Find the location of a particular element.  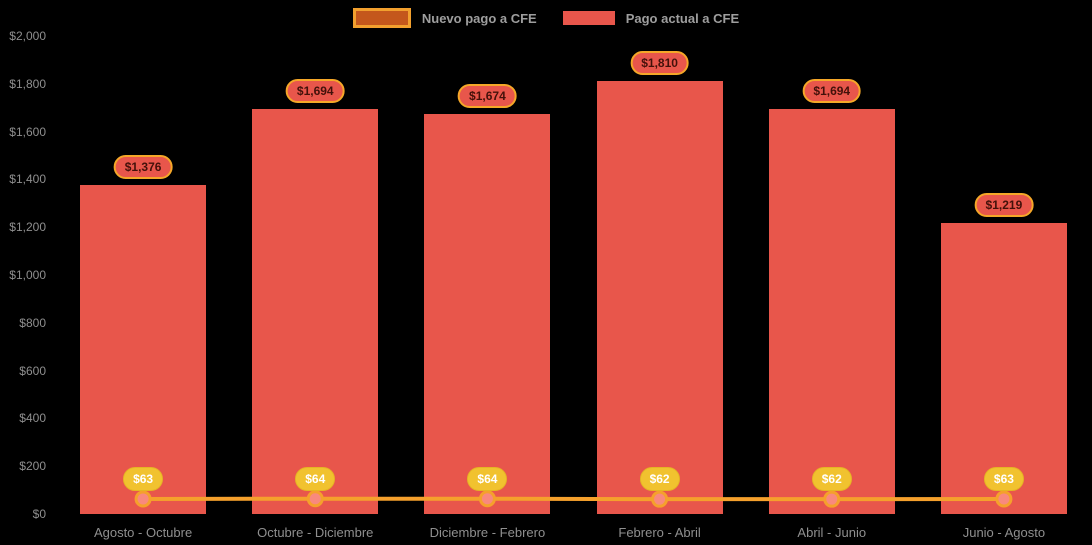

y-axis-tick-label: $1,200 is located at coordinates (27, 227).